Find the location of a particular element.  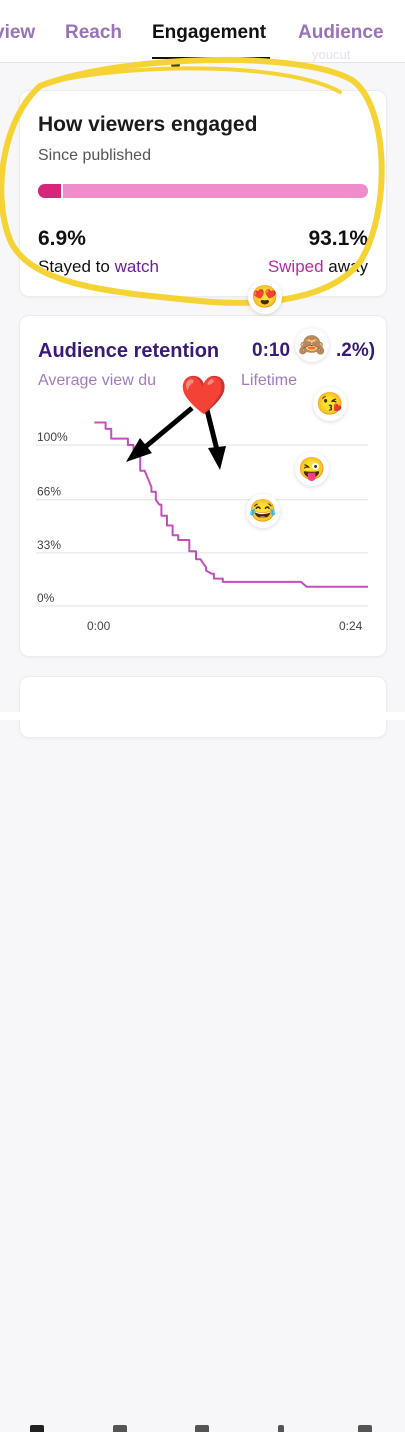

sticker-kiss: 😘 is located at coordinates (330, 404).